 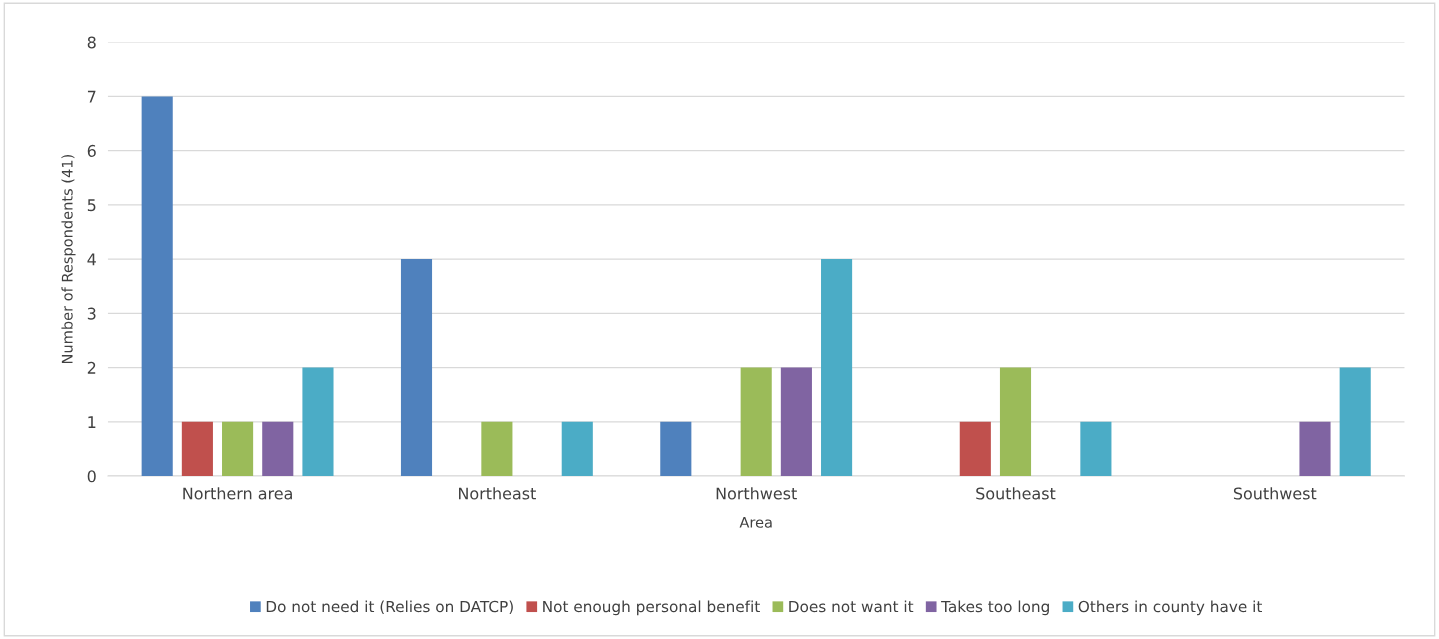 What do you see at coordinates (91, 96) in the screenshot?
I see `y-tick-label: 7` at bounding box center [91, 96].